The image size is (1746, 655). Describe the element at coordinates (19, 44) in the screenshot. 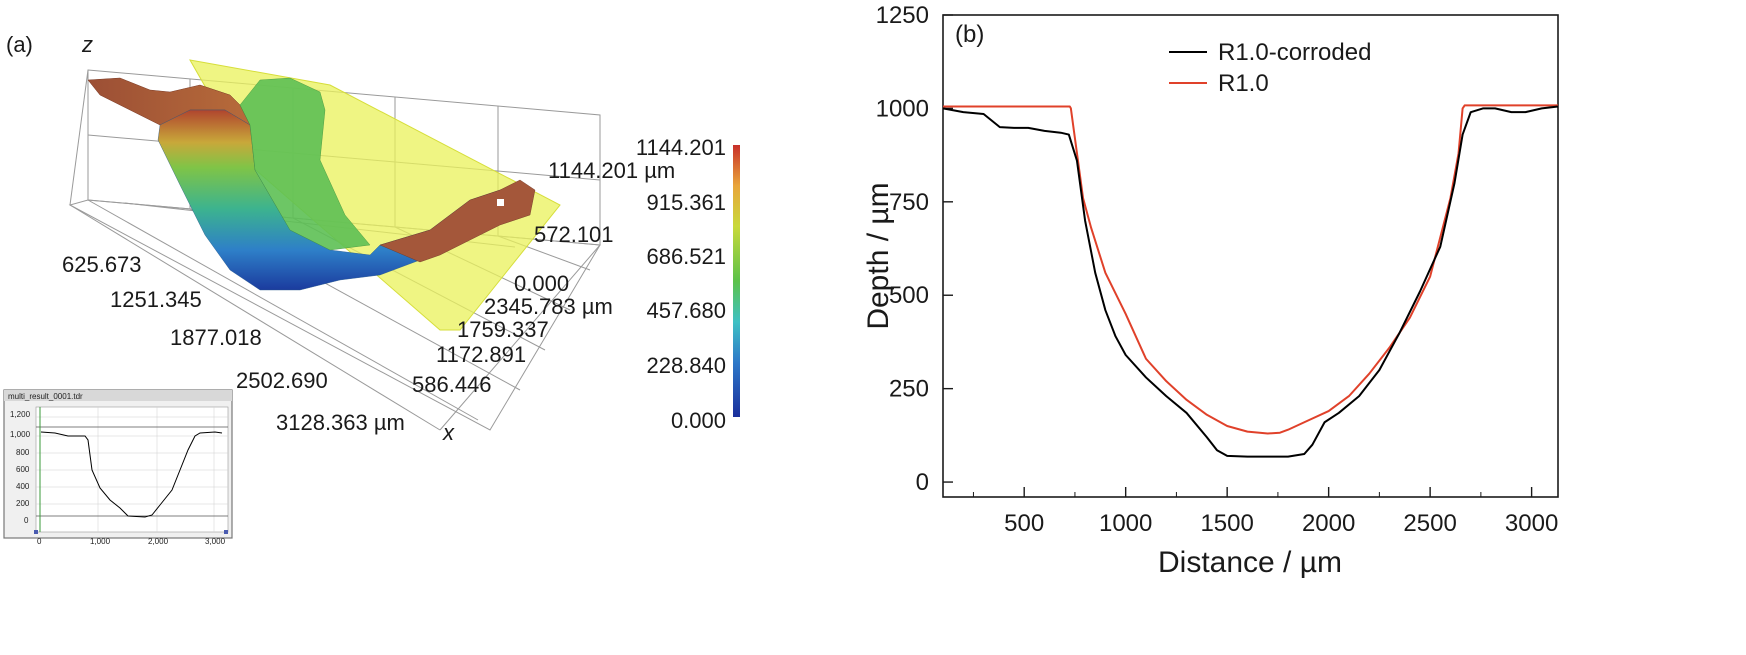

I see `panel-a-label: (a)` at that location.